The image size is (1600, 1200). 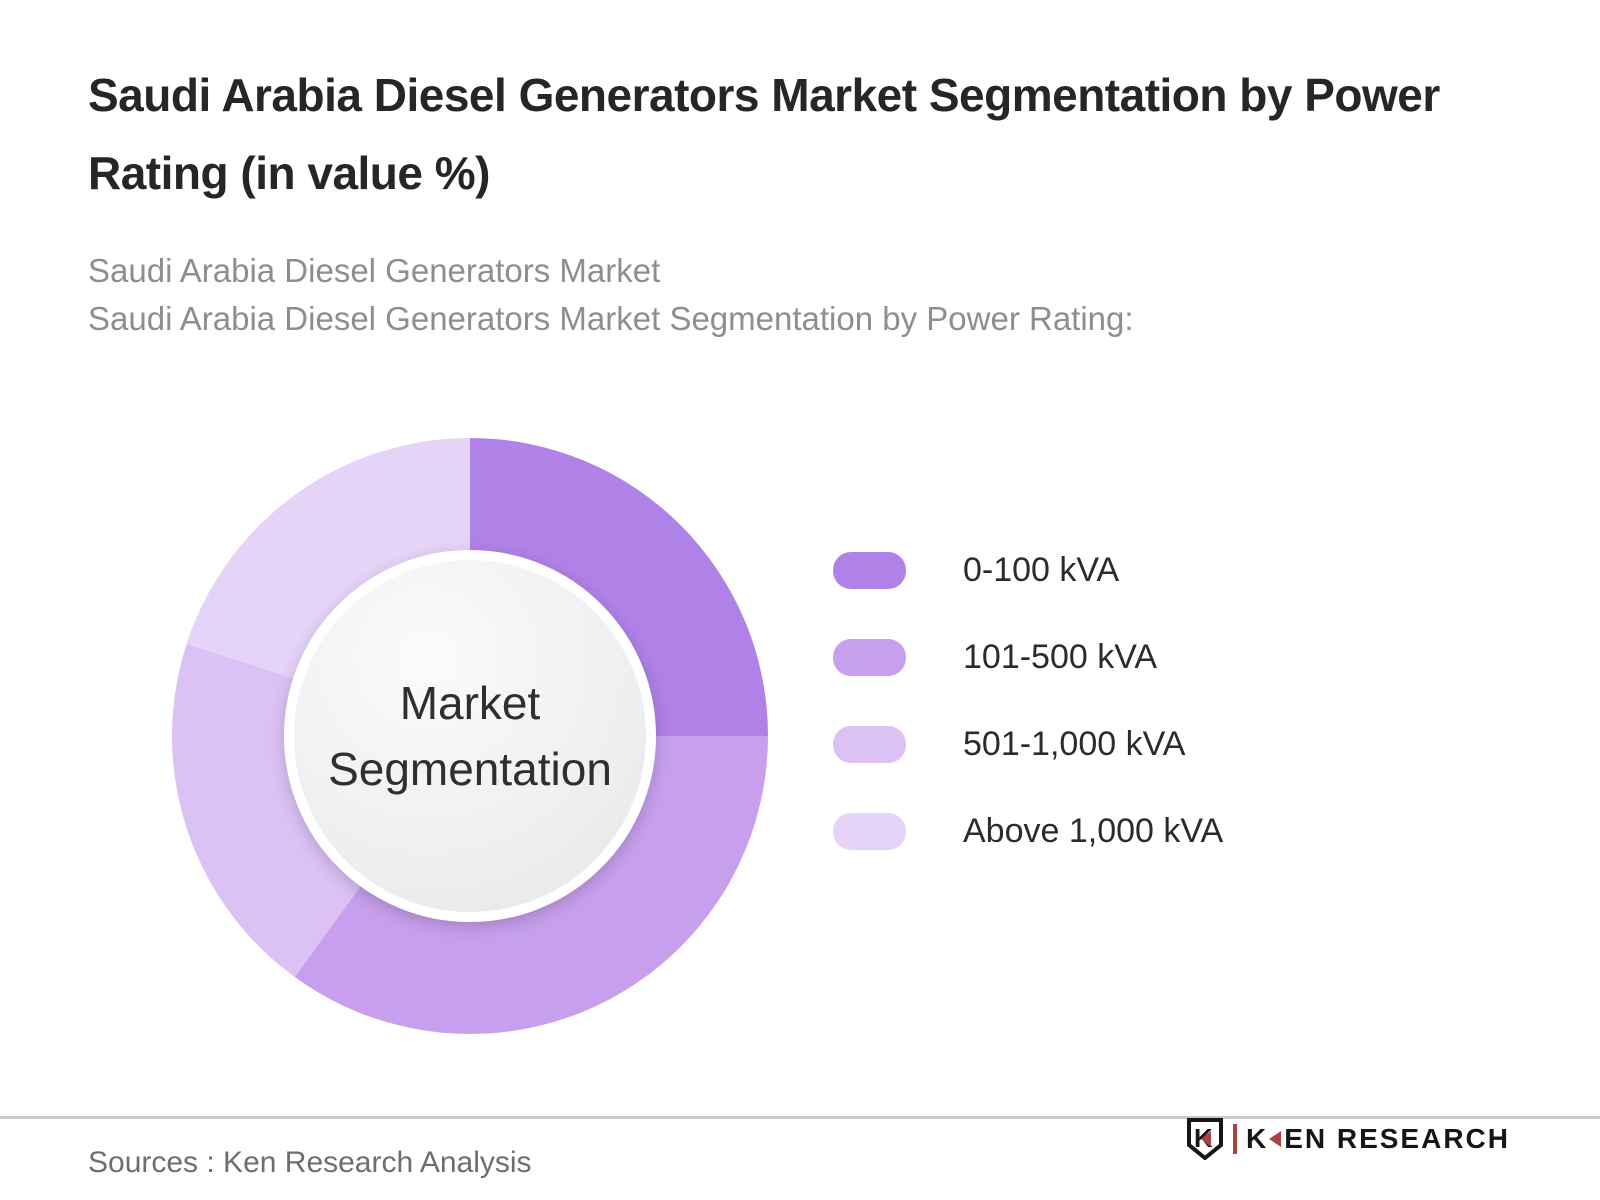 What do you see at coordinates (1397, 1138) in the screenshot?
I see `logo-text-rest: EN RESEARCH` at bounding box center [1397, 1138].